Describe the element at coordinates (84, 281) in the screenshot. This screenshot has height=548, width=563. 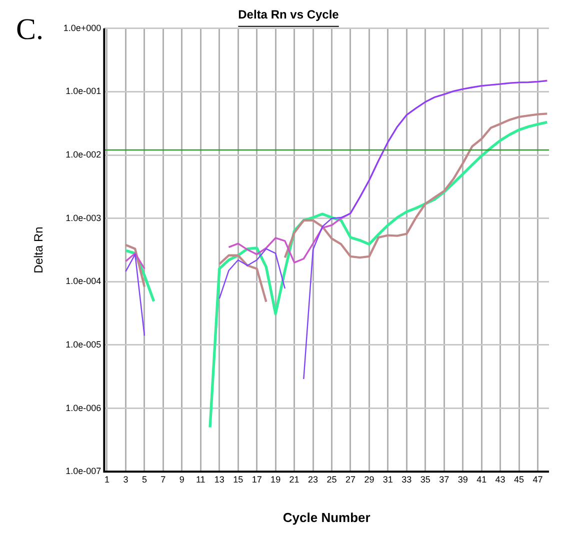
I see `y-tick-label: 1.0e-004` at that location.